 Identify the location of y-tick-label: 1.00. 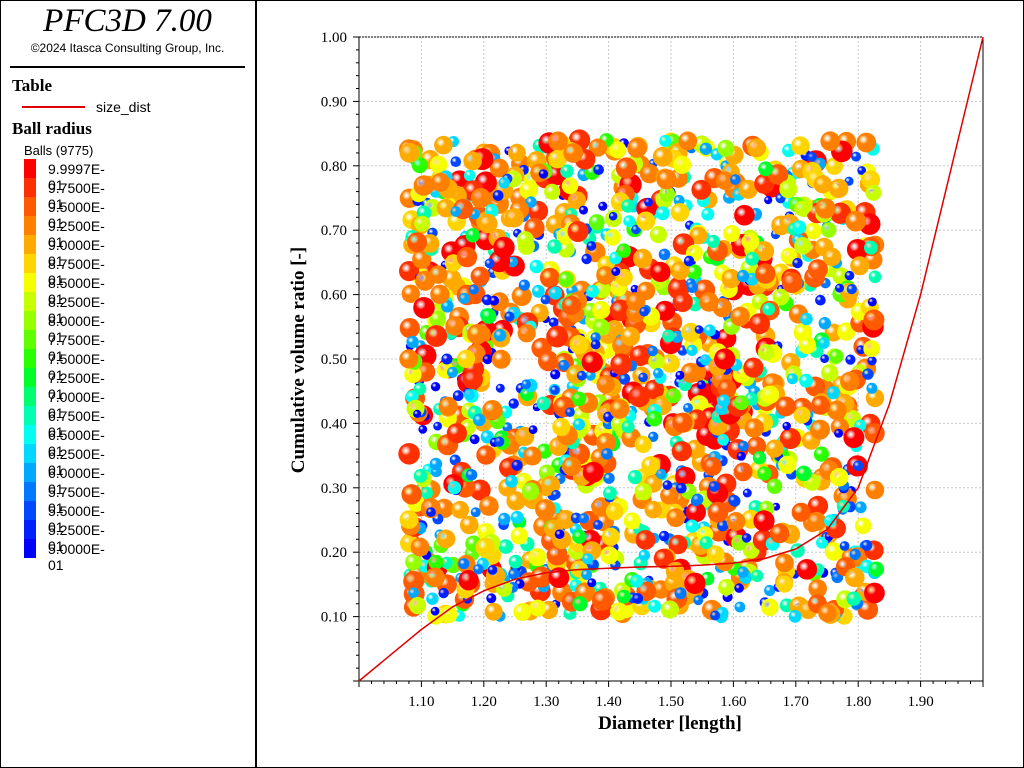
(334, 38).